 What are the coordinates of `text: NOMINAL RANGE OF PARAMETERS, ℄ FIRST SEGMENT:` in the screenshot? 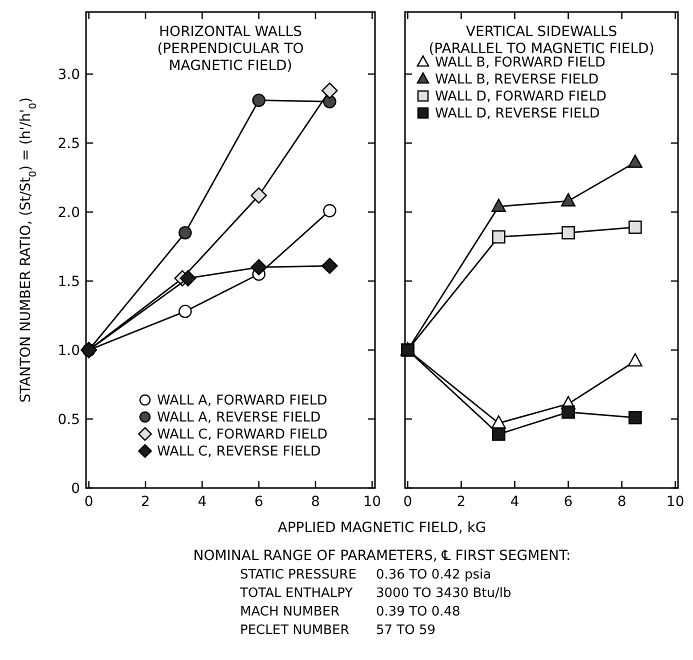 It's located at (382, 556).